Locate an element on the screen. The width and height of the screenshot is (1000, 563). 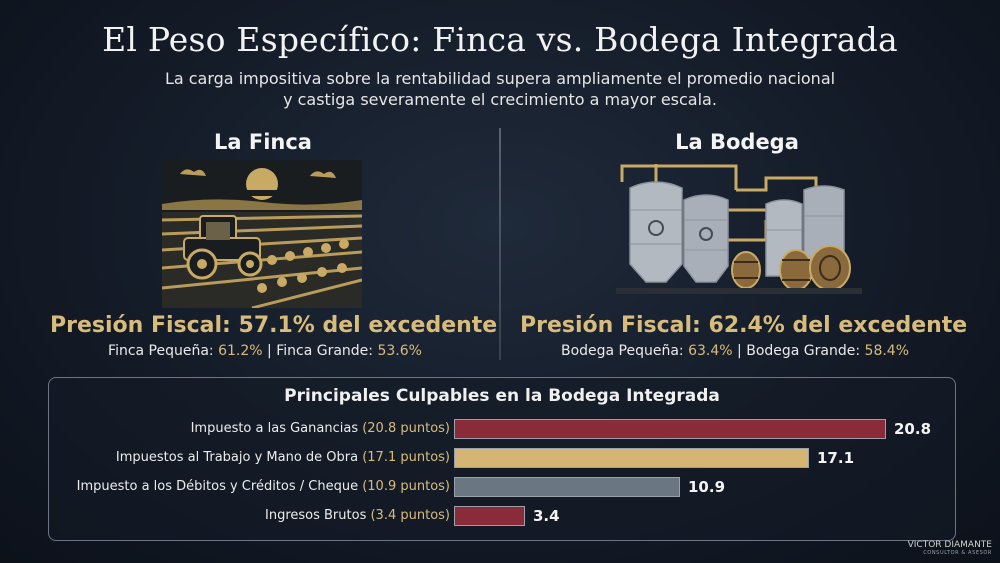
culprit-label-detail: (20.8 puntos) is located at coordinates (406, 428).